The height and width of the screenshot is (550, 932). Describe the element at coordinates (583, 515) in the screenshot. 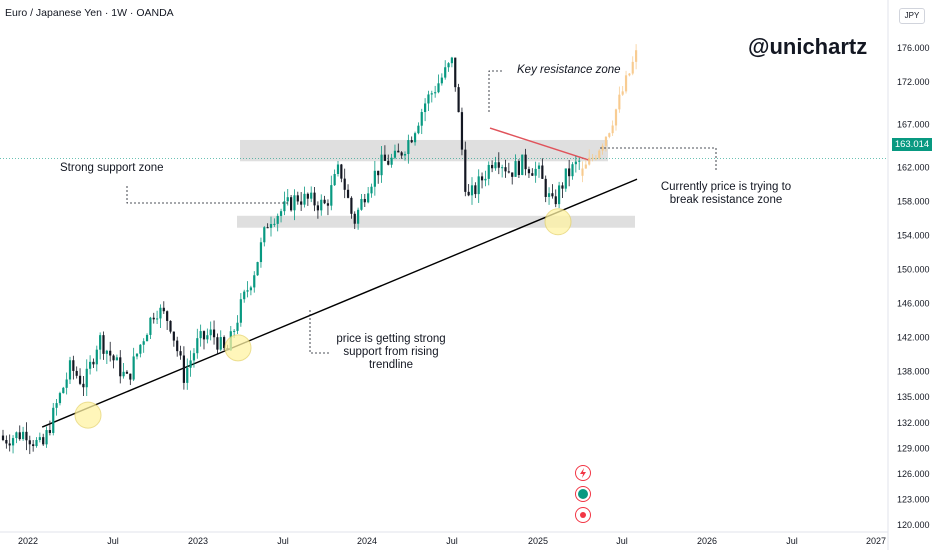

I see `target-icon` at that location.